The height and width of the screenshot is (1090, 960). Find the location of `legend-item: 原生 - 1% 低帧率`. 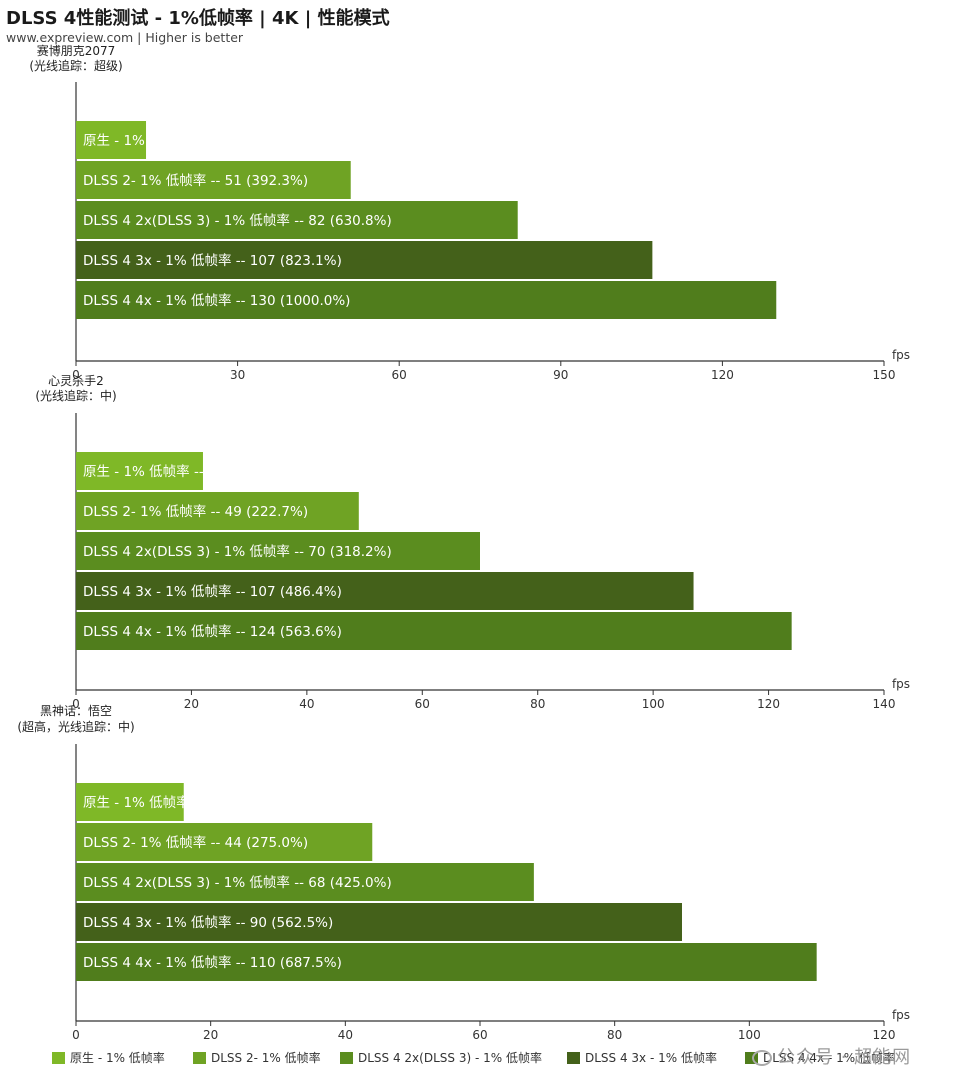

legend-item: 原生 - 1% 低帧率 is located at coordinates (108, 1057).